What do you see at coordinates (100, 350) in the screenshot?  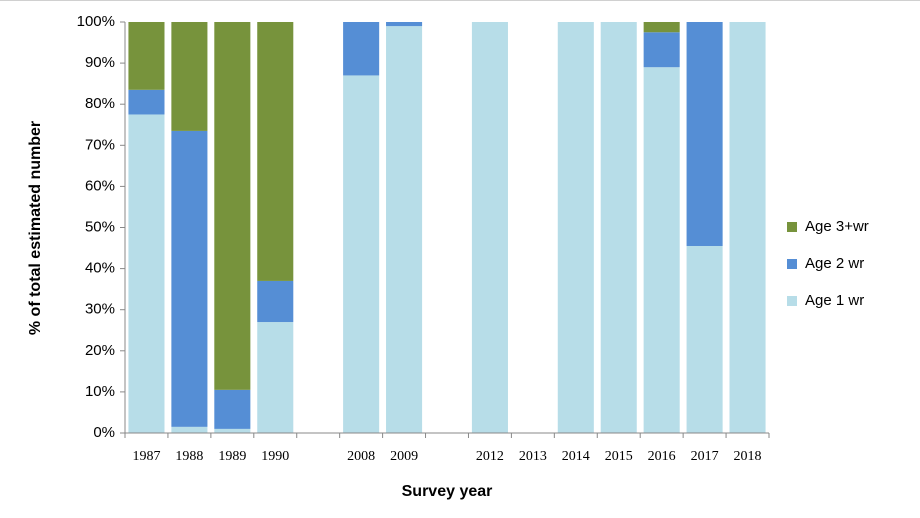 I see `y-tick-label: 20%` at bounding box center [100, 350].